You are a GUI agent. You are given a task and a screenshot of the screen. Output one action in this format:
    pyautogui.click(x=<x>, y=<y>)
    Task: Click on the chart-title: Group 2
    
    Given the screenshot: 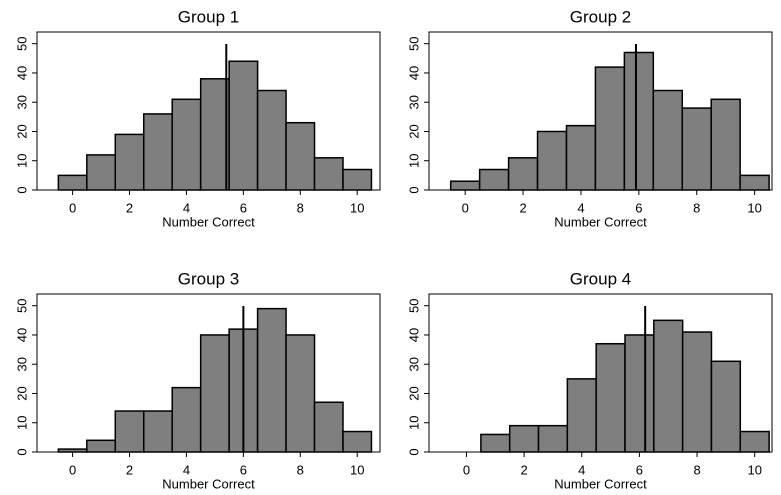 What is the action you would take?
    pyautogui.click(x=600, y=16)
    